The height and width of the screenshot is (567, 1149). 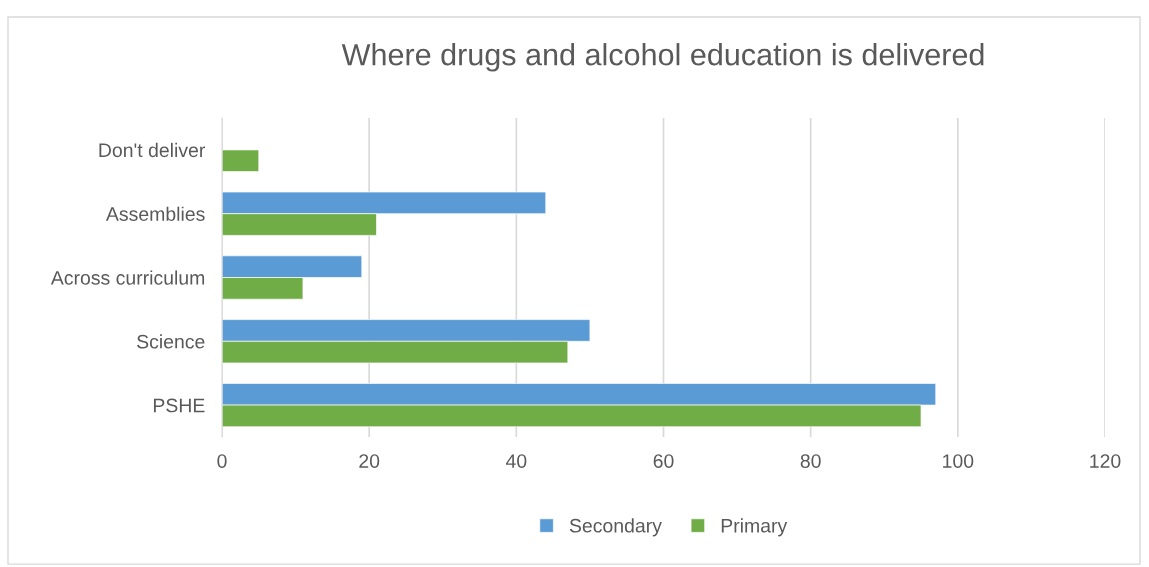 What do you see at coordinates (662, 57) in the screenshot?
I see `chart-title: Where drugs and alcohol education is delivered` at bounding box center [662, 57].